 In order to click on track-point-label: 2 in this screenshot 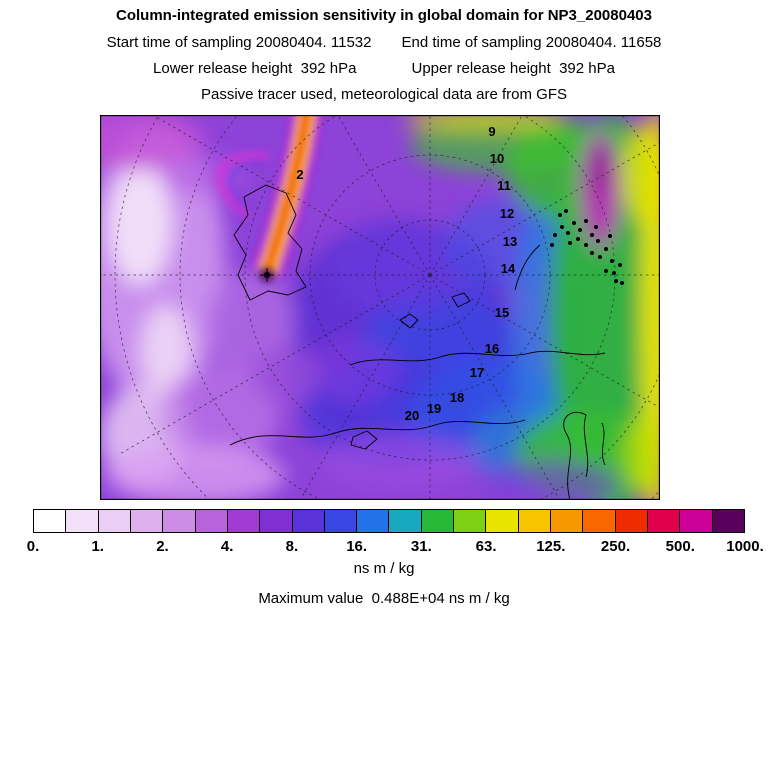, I will do `click(299, 174)`.